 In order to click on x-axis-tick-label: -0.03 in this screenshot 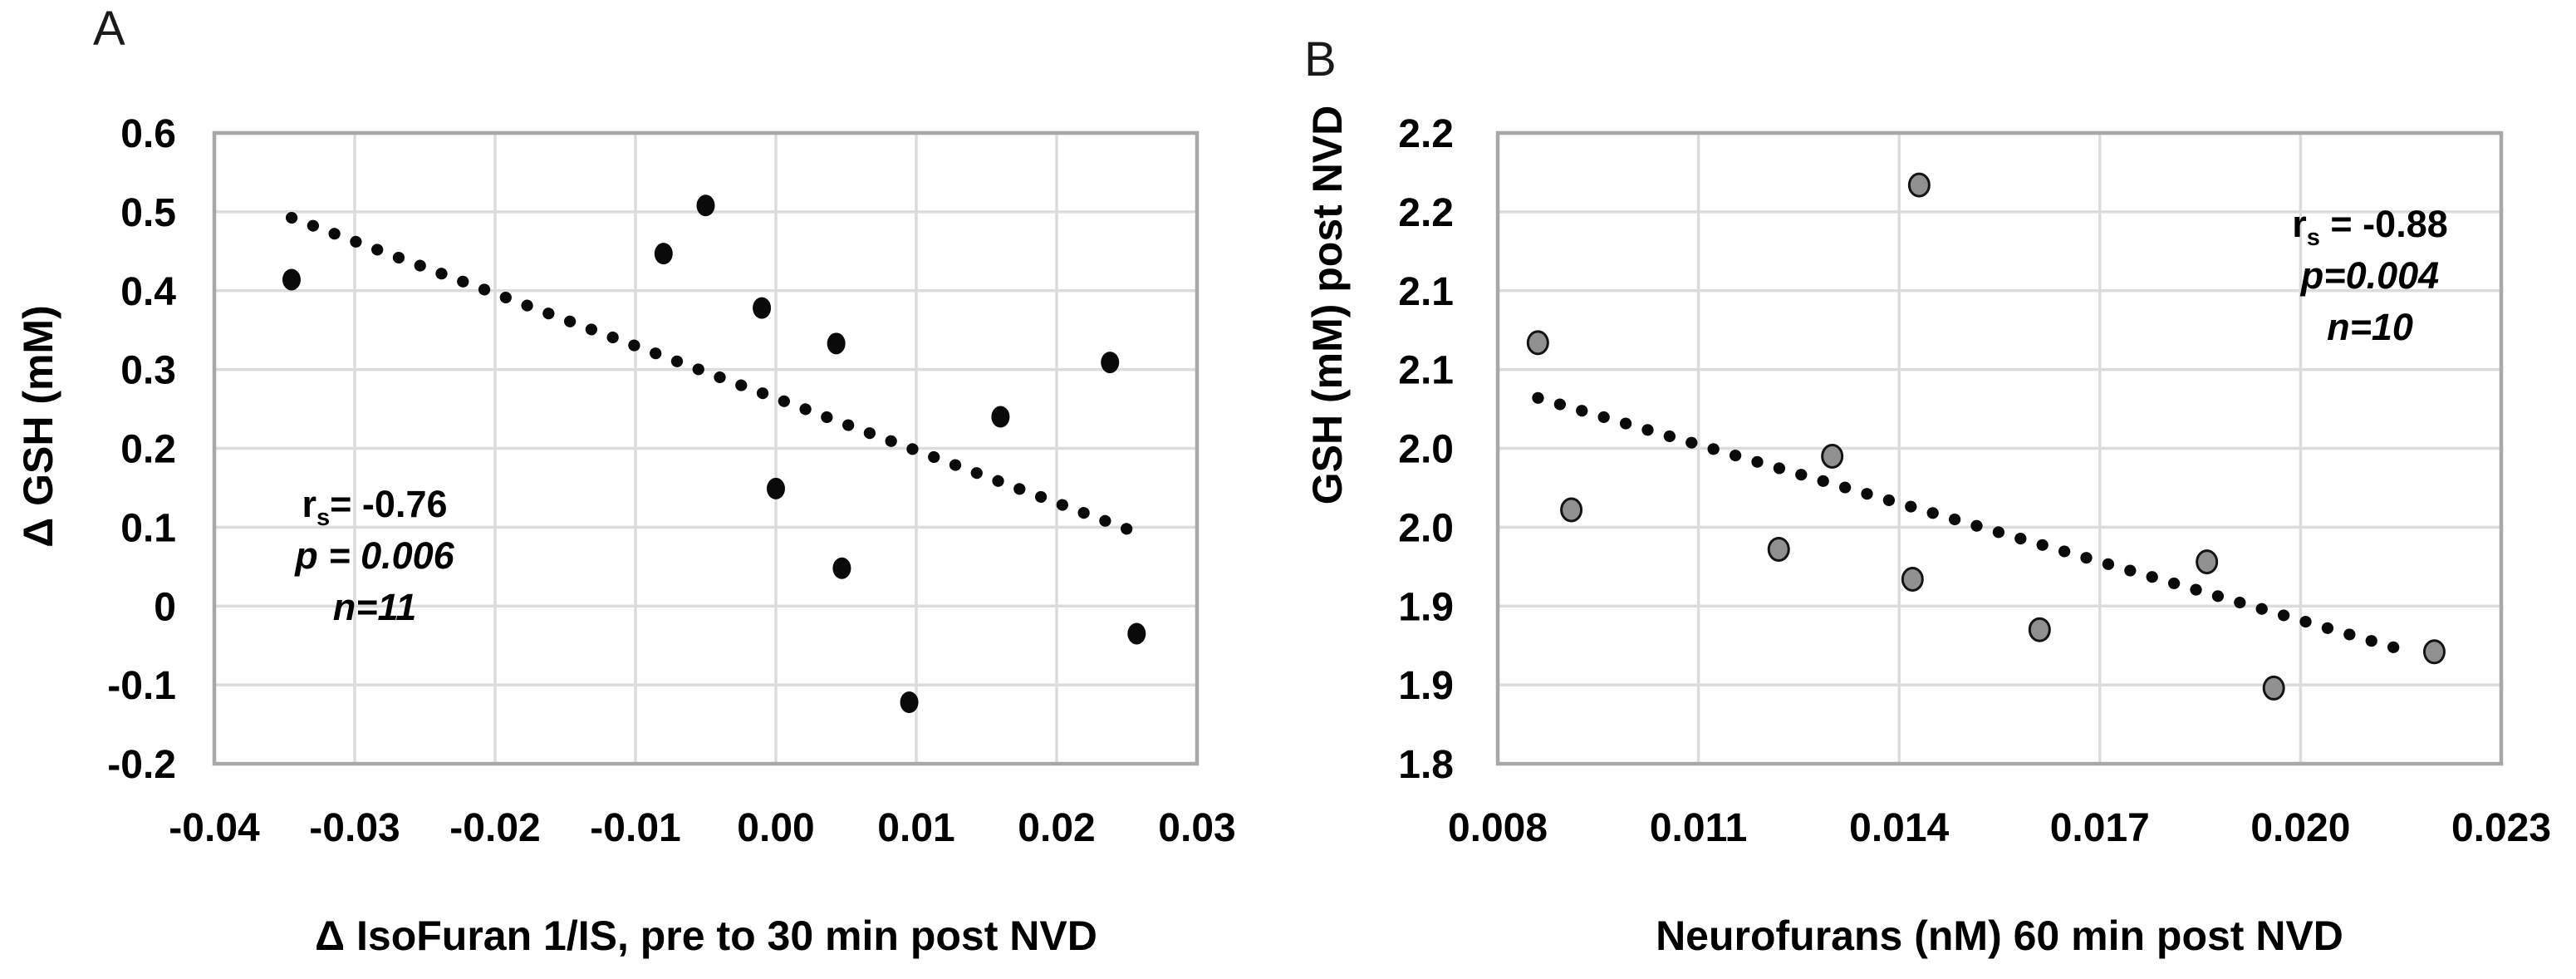, I will do `click(354, 828)`.